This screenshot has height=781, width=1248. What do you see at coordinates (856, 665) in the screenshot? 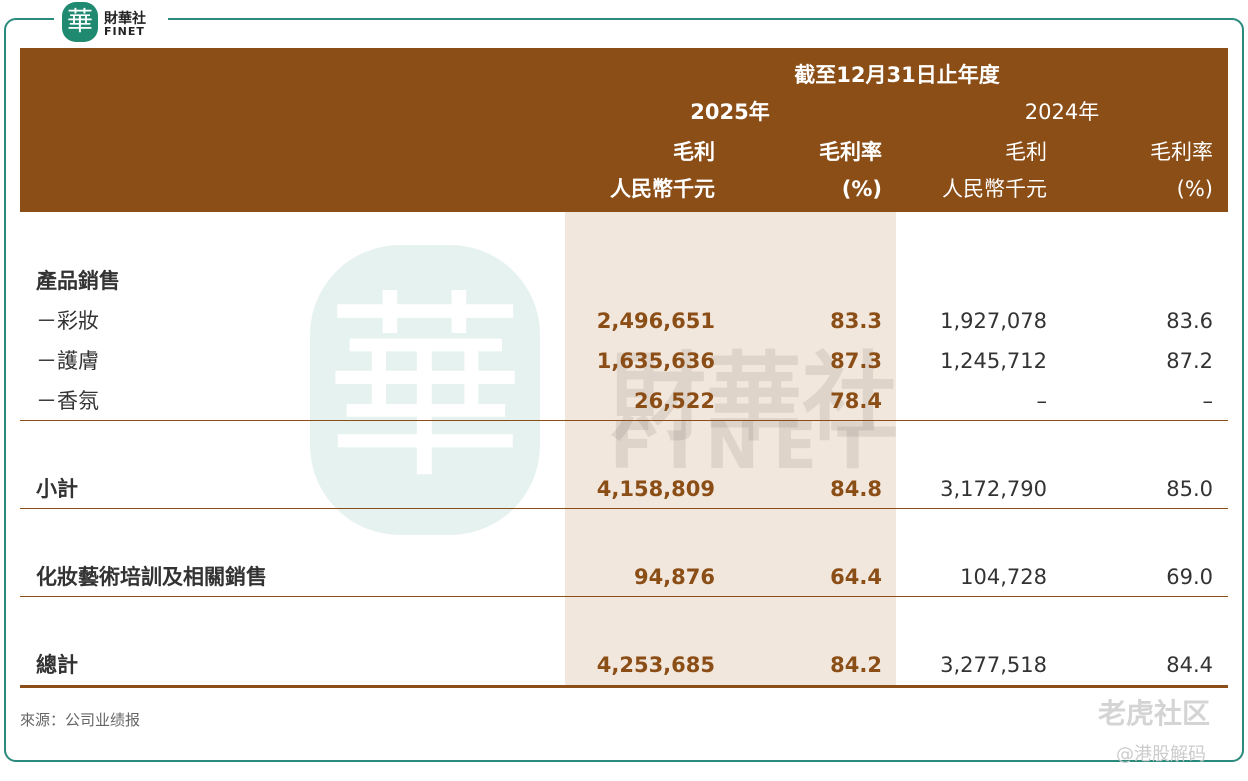
I see `cell: 84.2` at bounding box center [856, 665].